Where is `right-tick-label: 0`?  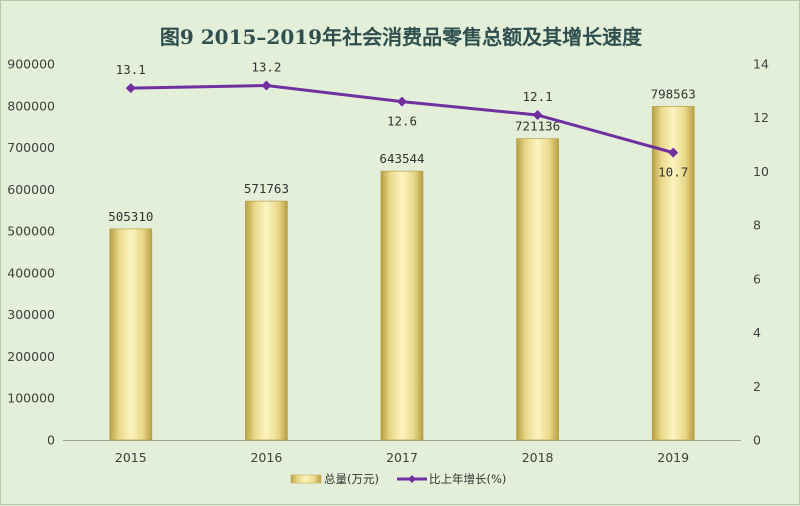 right-tick-label: 0 is located at coordinates (757, 440).